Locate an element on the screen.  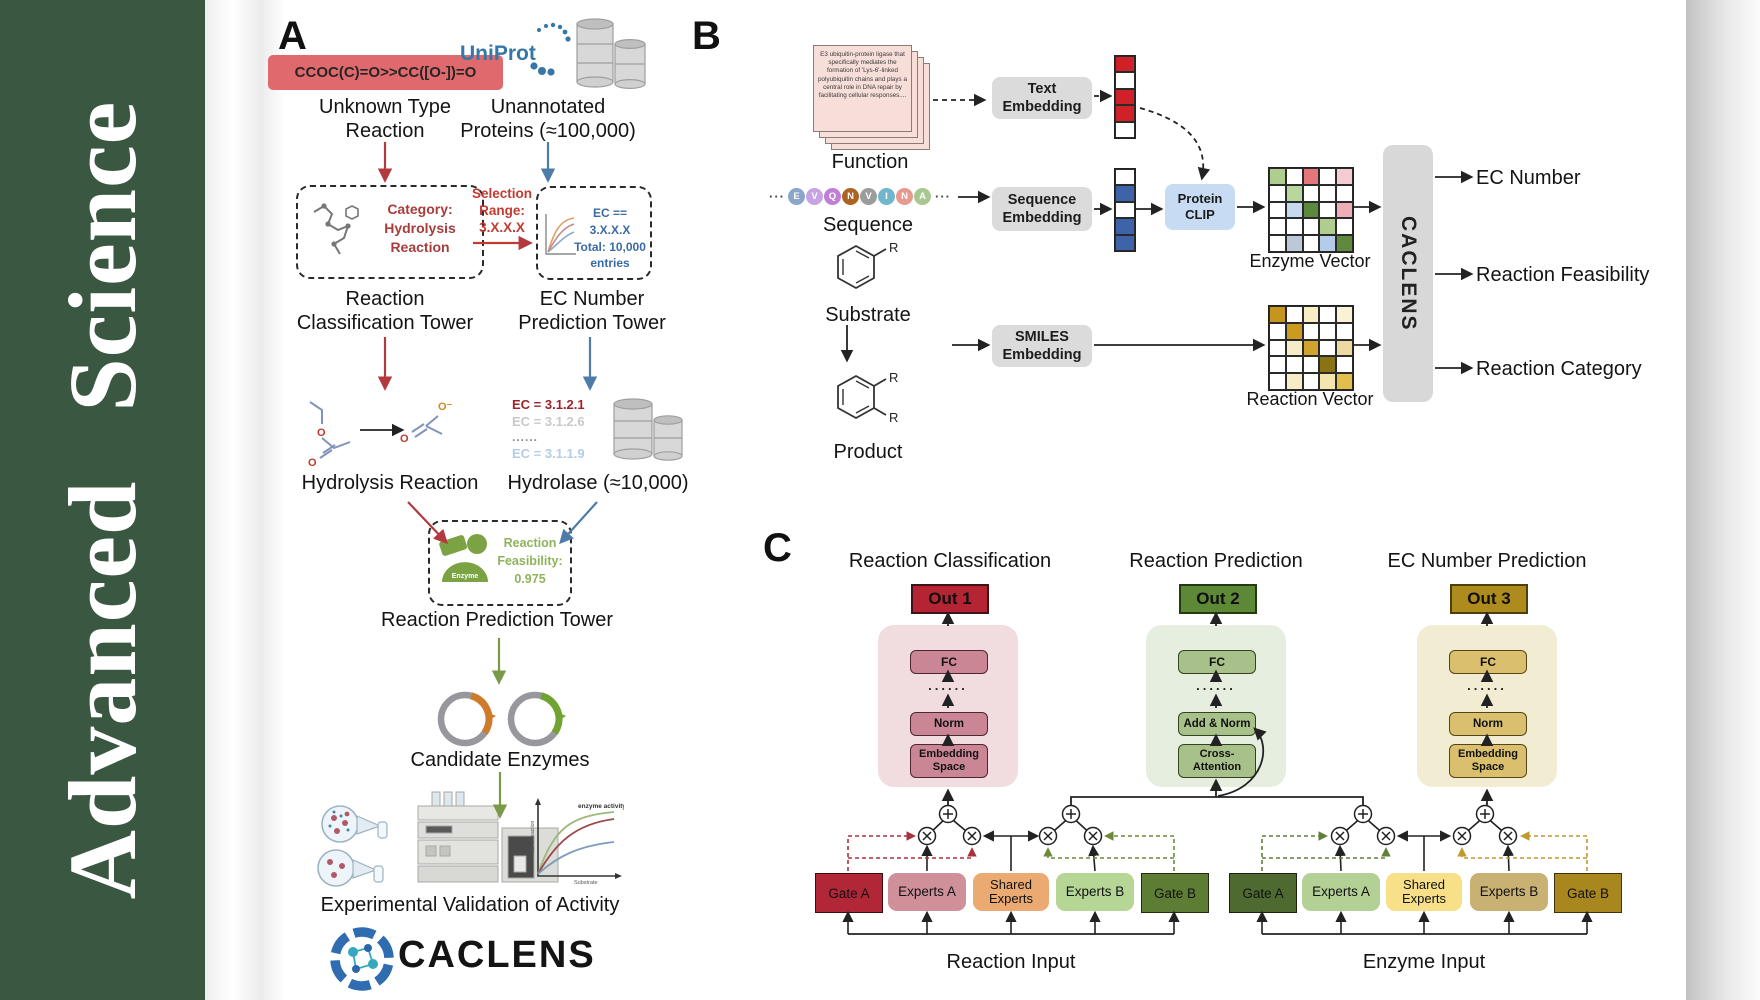
output-ec-number: EC Number is located at coordinates (1528, 178).